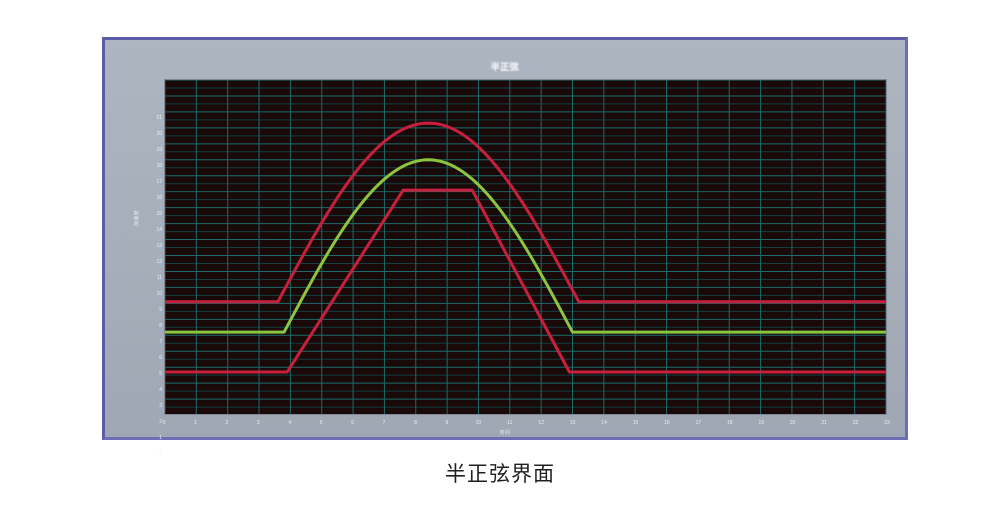 Image resolution: width=1000 pixels, height=513 pixels. Describe the element at coordinates (160, 438) in the screenshot. I see `y-tick-label: 1` at that location.